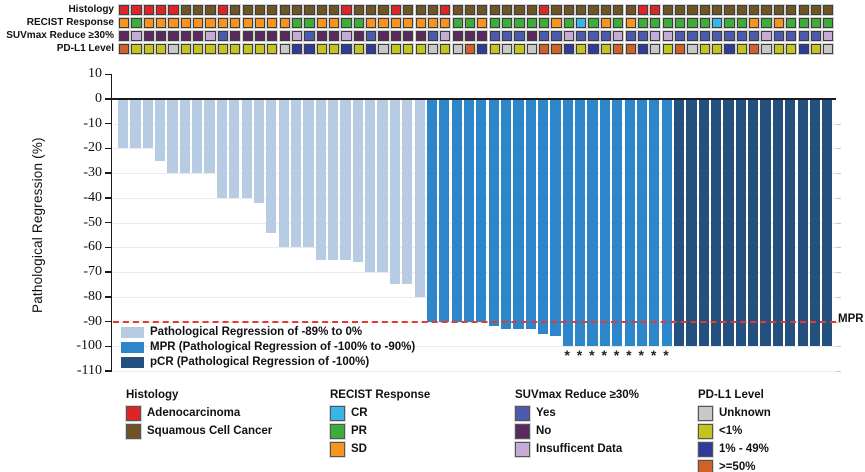  Describe the element at coordinates (92, 173) in the screenshot. I see `y-tick-label: -30` at that location.